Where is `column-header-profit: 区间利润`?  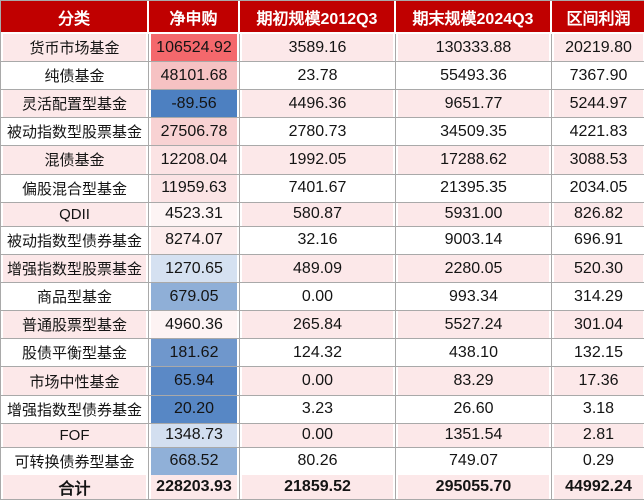 column-header-profit: 区间利润 is located at coordinates (598, 17).